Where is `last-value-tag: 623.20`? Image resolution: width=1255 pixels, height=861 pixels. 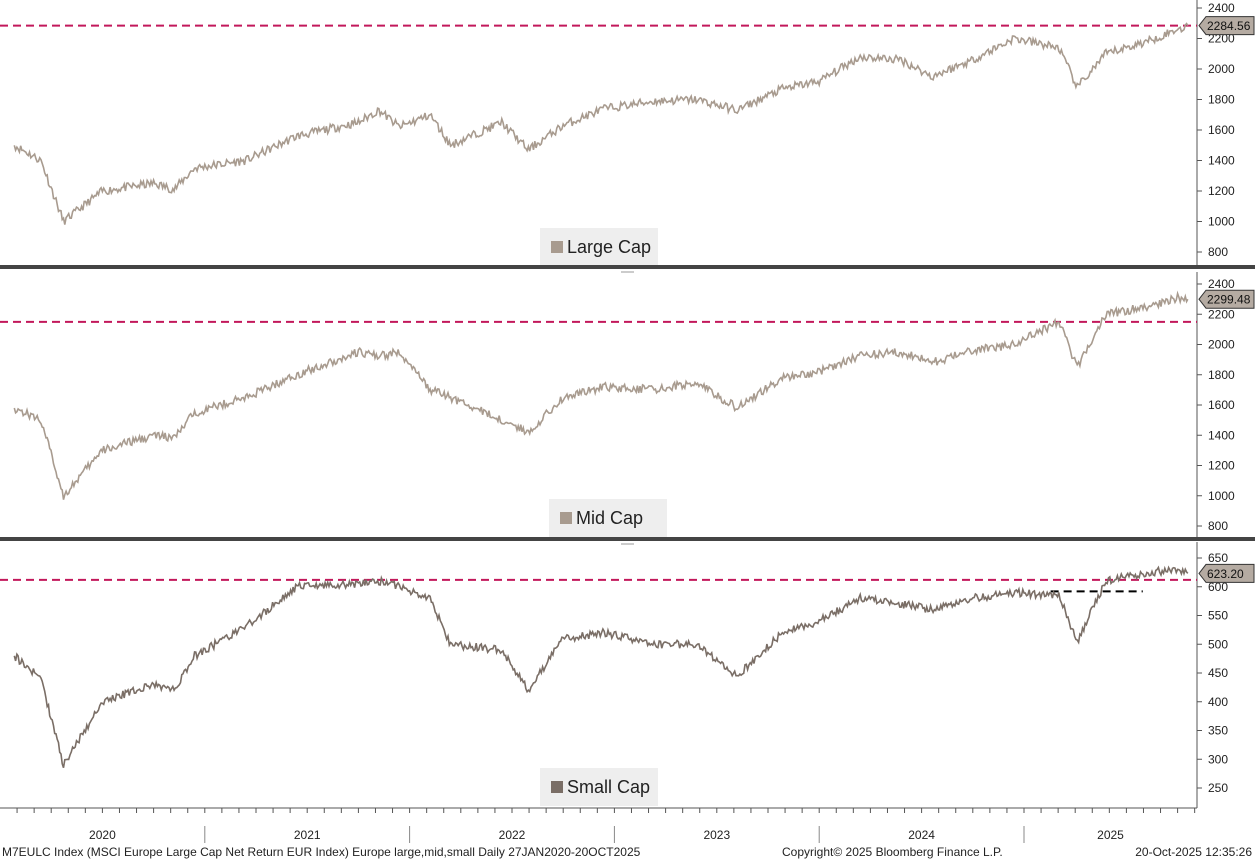
last-value-tag: 623.20 is located at coordinates (1226, 573).